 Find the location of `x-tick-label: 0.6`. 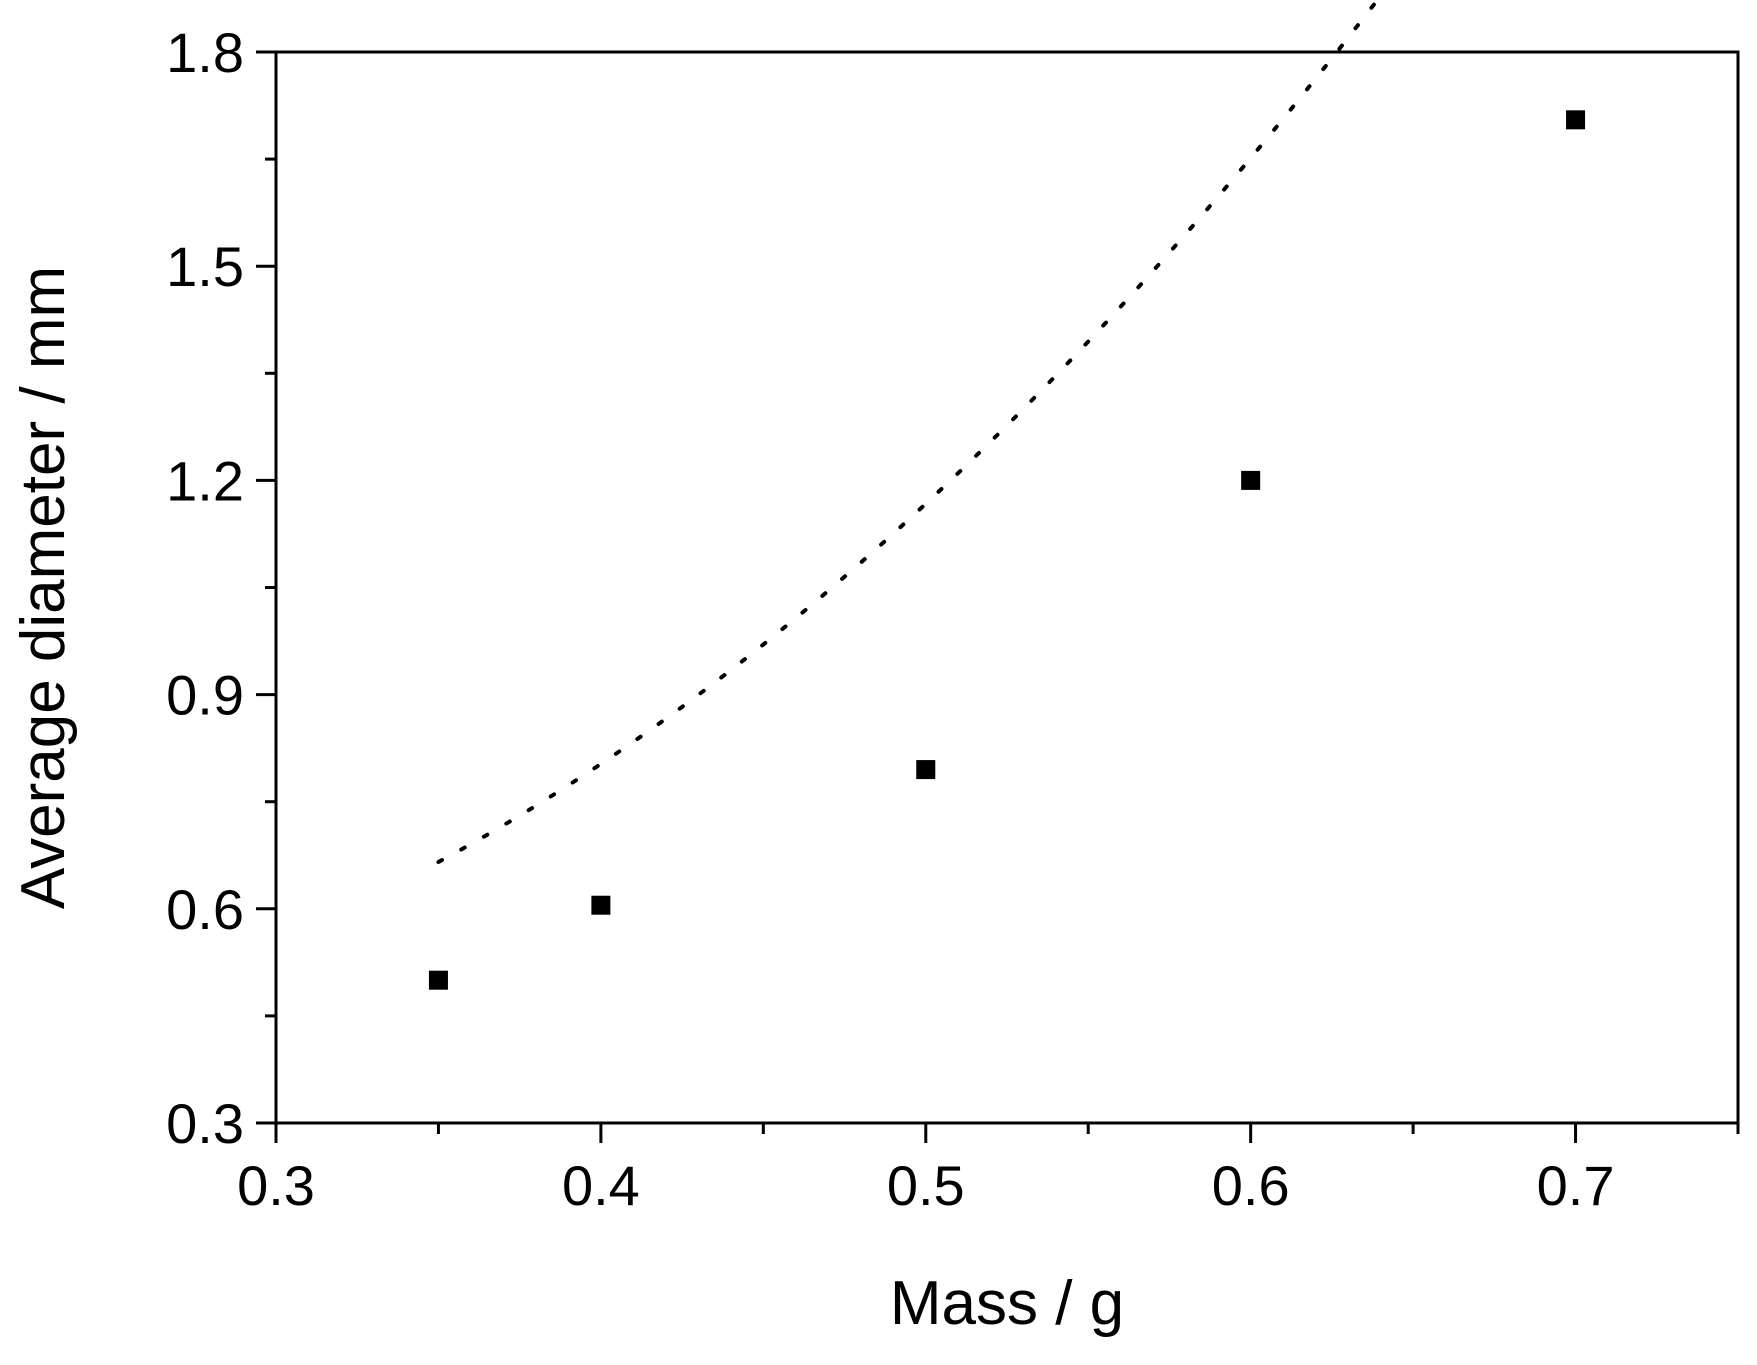

x-tick-label: 0.6 is located at coordinates (1251, 1185).